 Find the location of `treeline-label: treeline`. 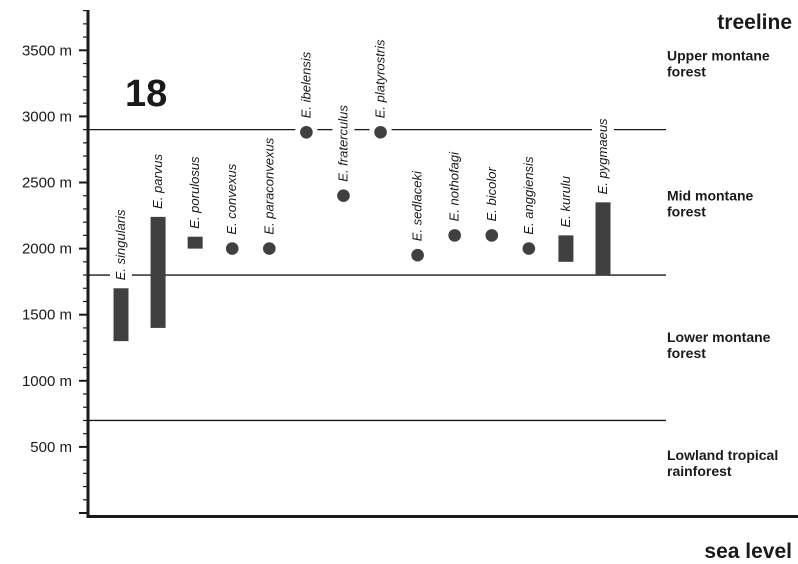

treeline-label: treeline is located at coordinates (754, 22).